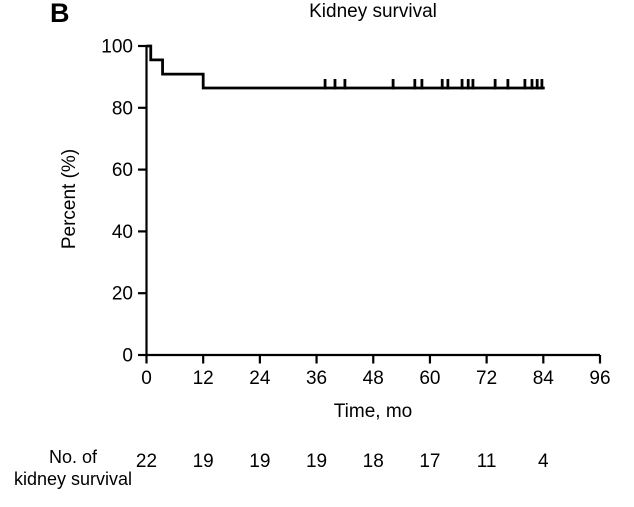 This screenshot has width=634, height=507. I want to click on x-tick-label: 36, so click(316, 378).